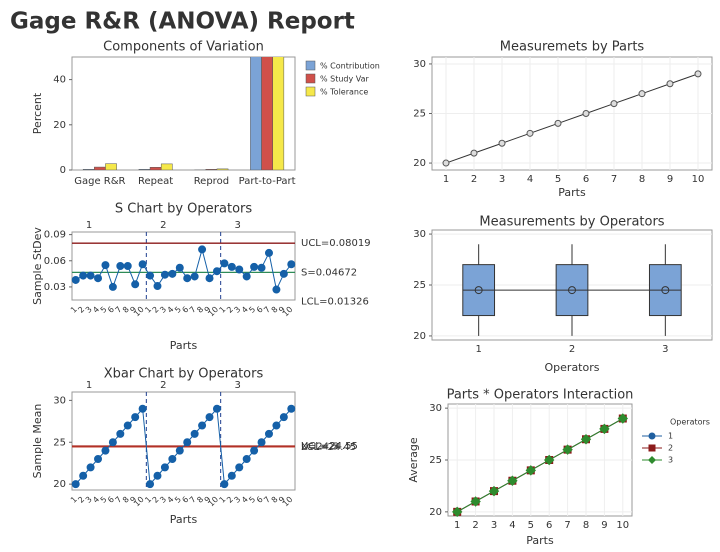  Describe the element at coordinates (237, 385) in the screenshot. I see `group-label: 3` at that location.